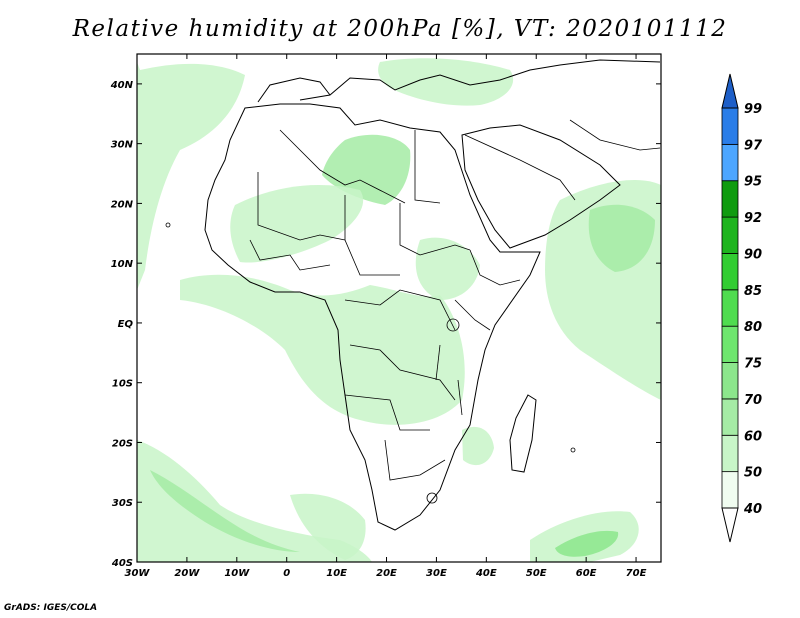 This screenshot has width=800, height=618. What do you see at coordinates (415, 460) in the screenshot?
I see `border-southern` at bounding box center [415, 460].